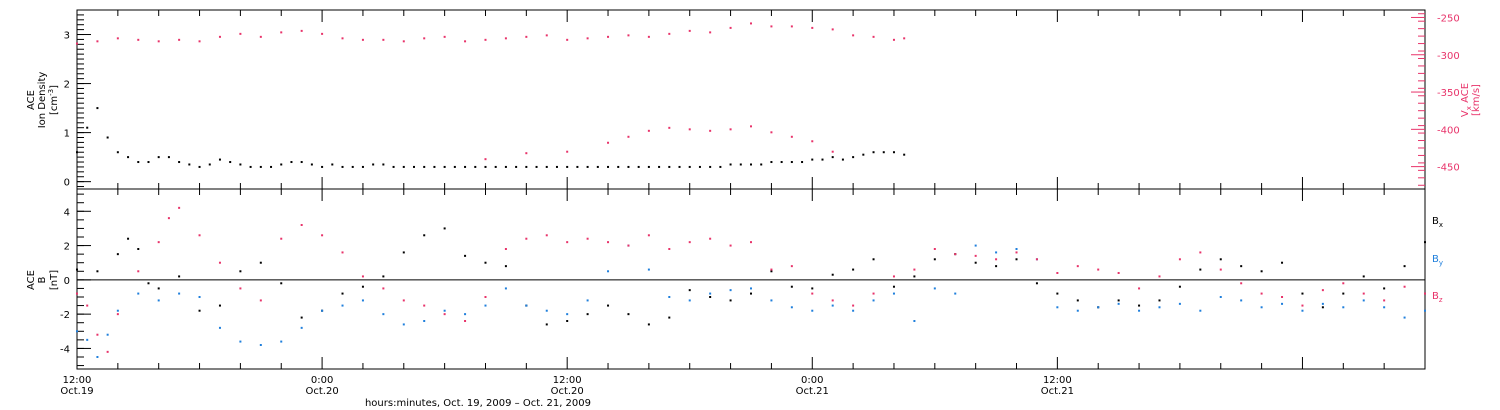  Describe the element at coordinates (54, 280) in the screenshot. I see `field-label-unit: [nT]` at that location.